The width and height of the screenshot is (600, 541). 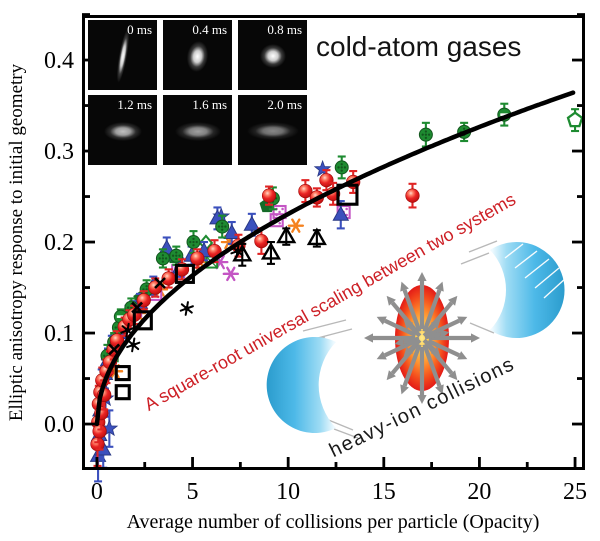 What do you see at coordinates (59, 425) in the screenshot?
I see `tick-label: 0.0` at bounding box center [59, 425].